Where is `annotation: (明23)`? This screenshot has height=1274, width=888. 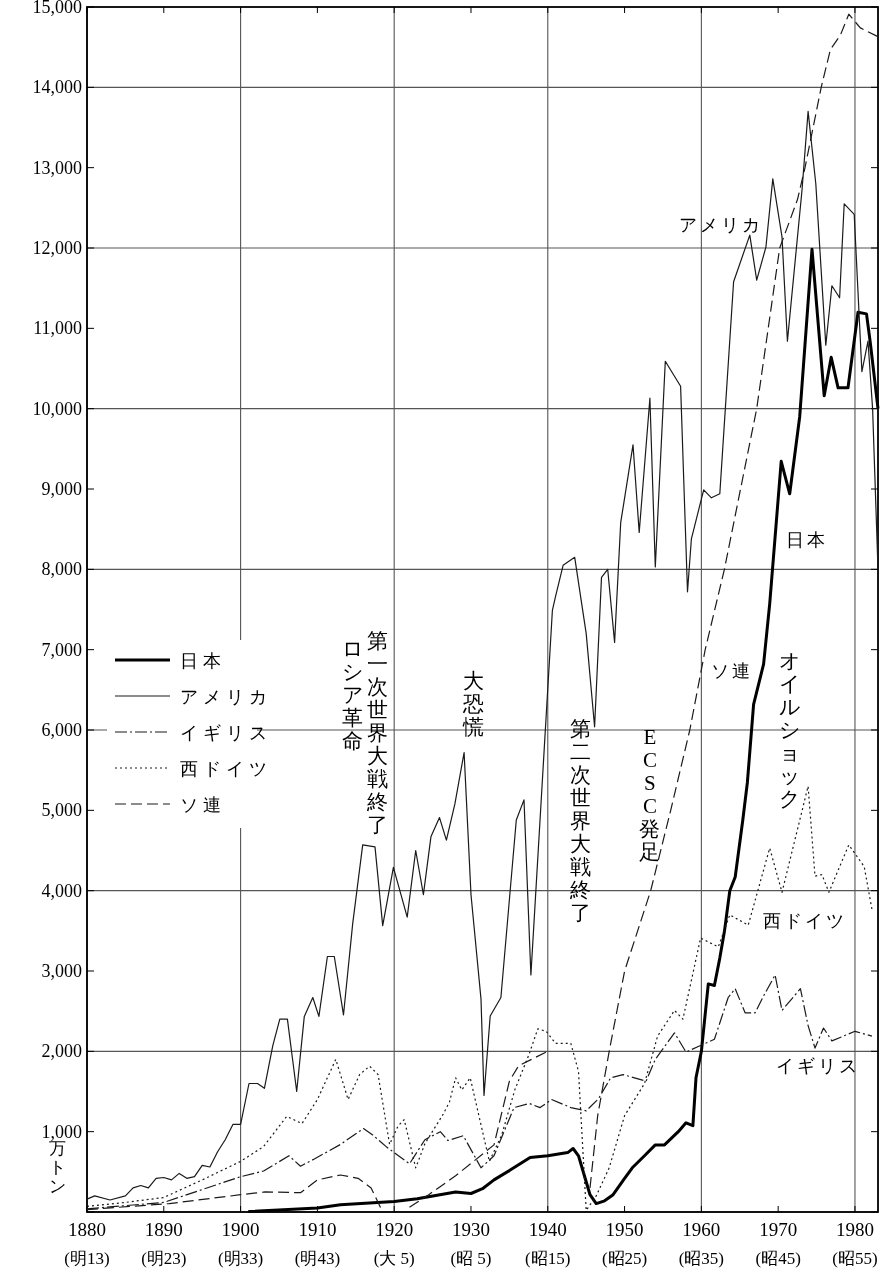 annotation: (明23) is located at coordinates (164, 1258).